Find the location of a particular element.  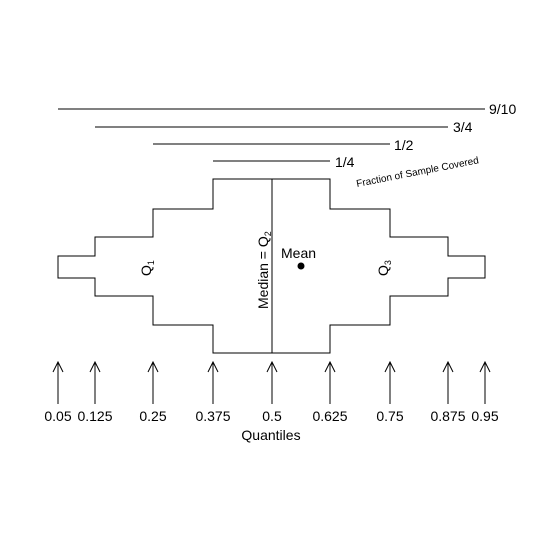

median-label-main: Median = Q is located at coordinates (263, 272).